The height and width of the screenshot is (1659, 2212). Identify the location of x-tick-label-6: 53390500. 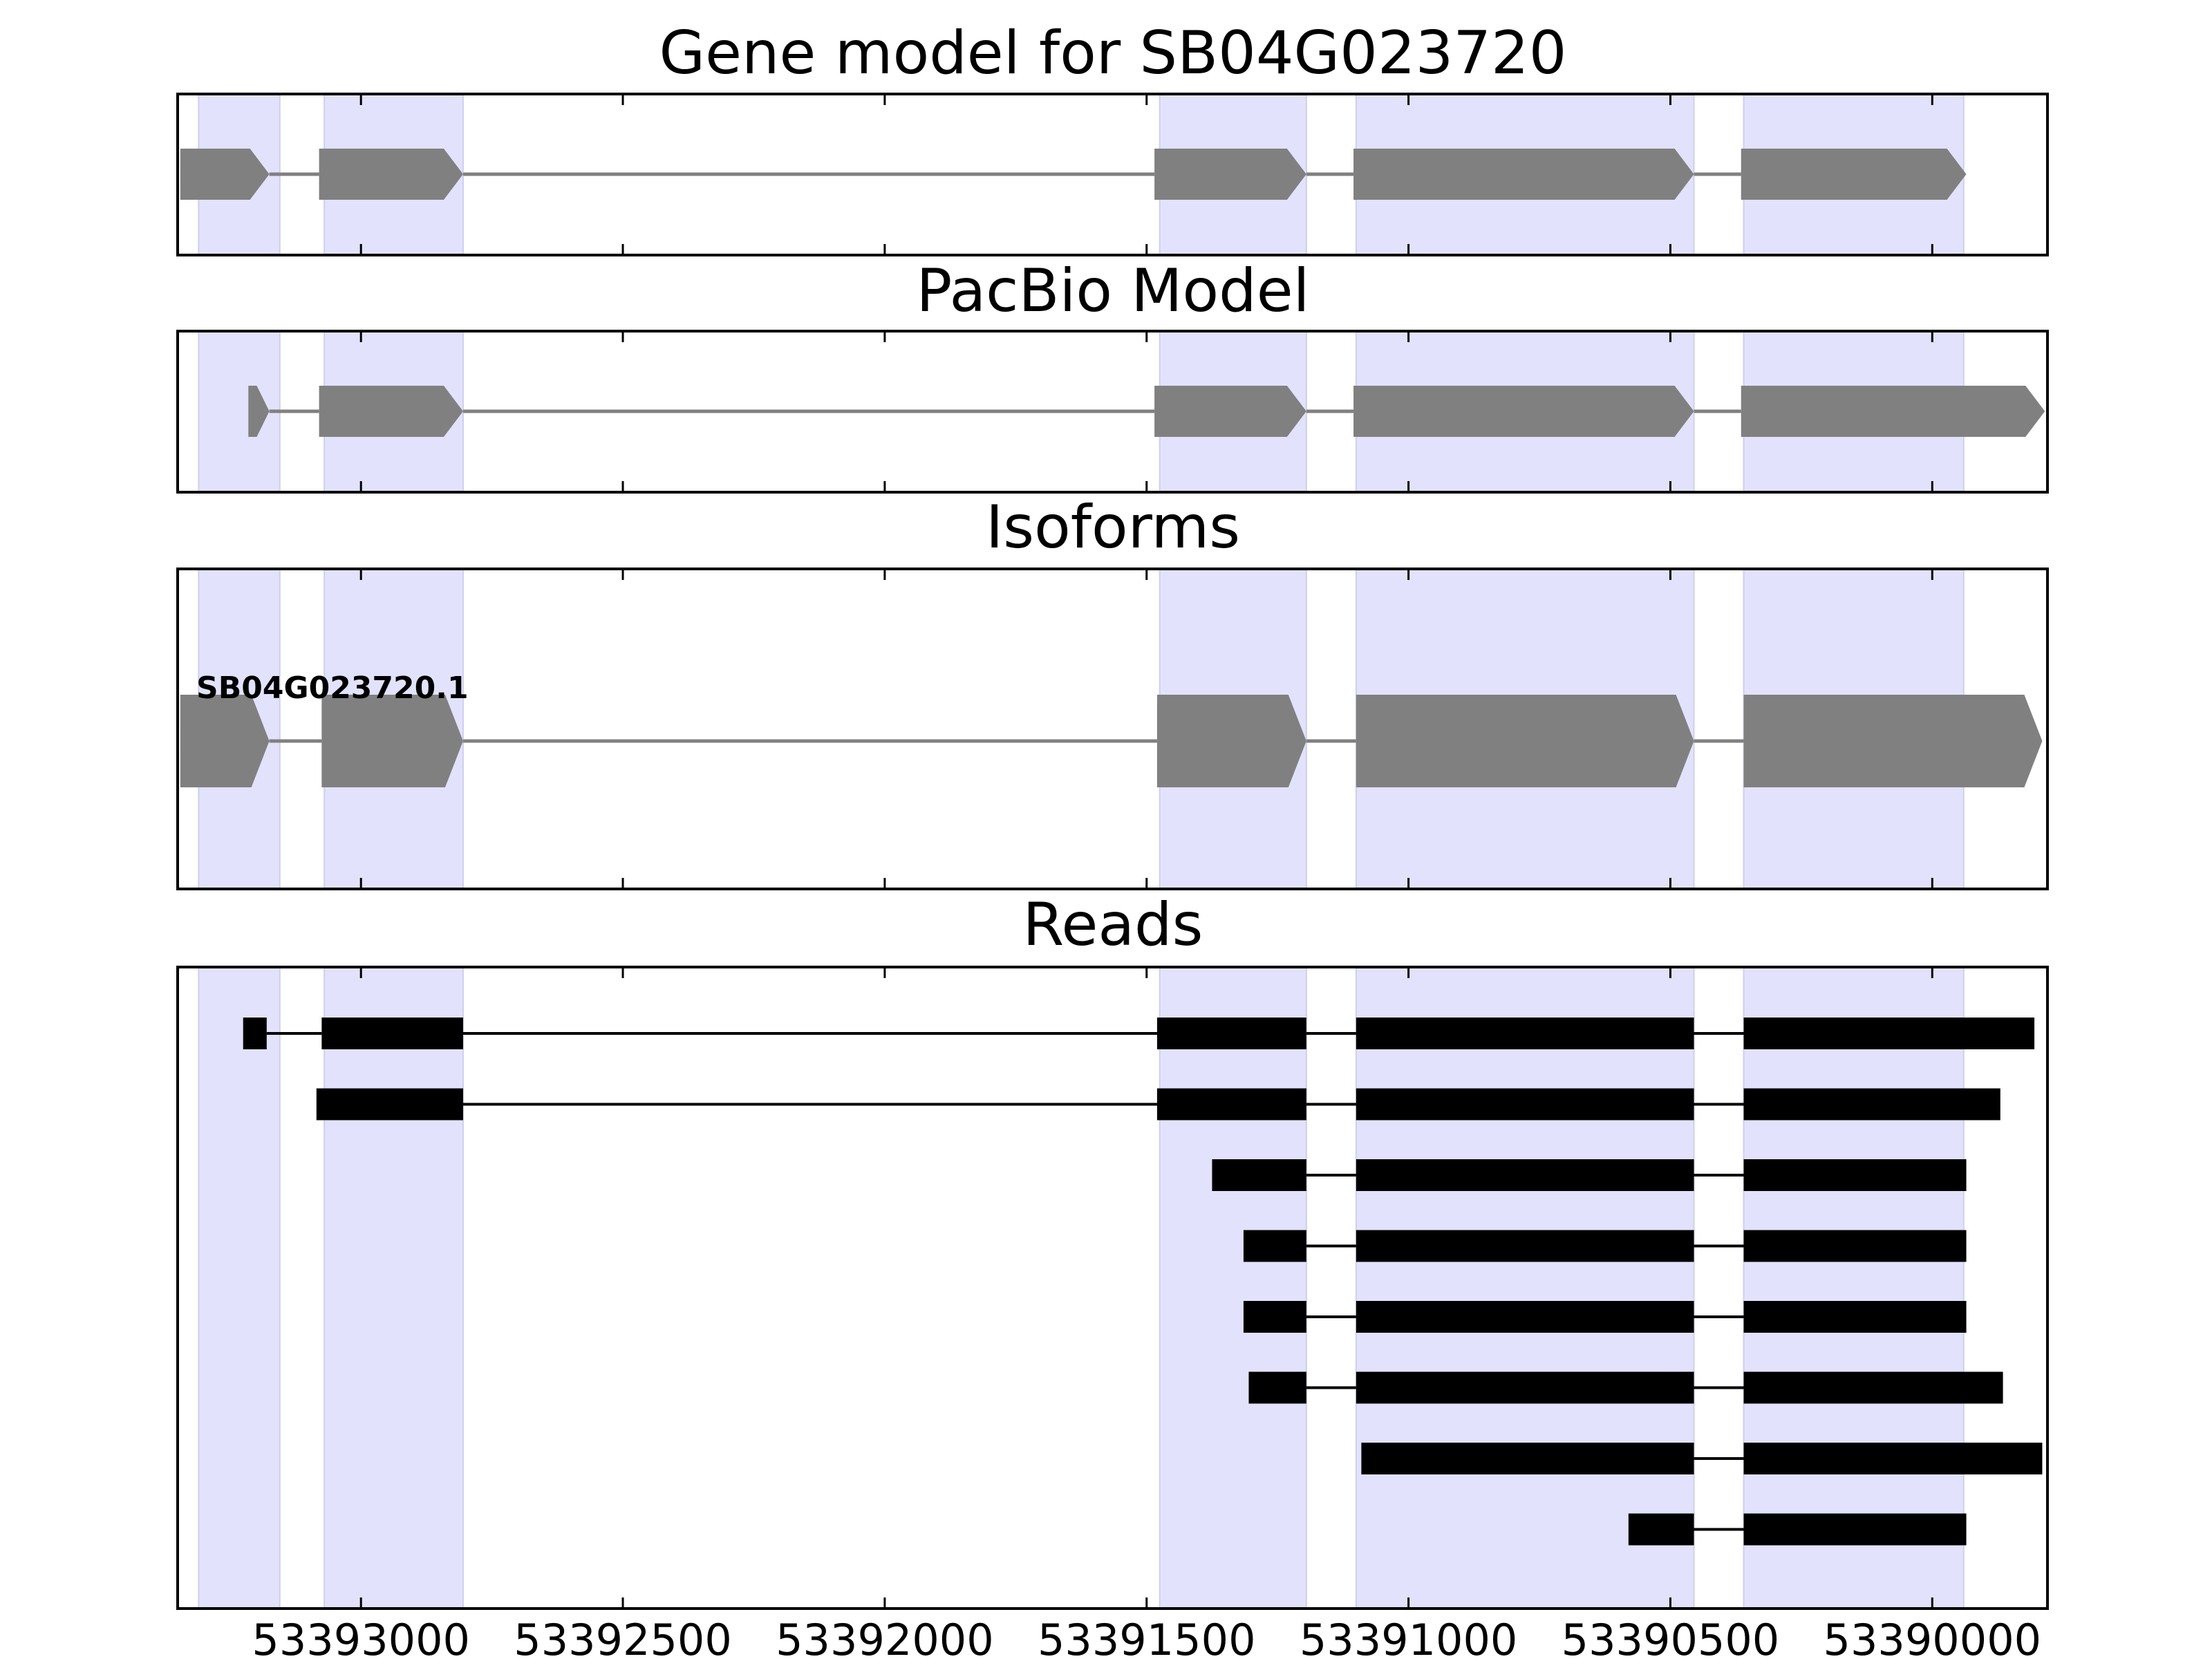
(1671, 1637).